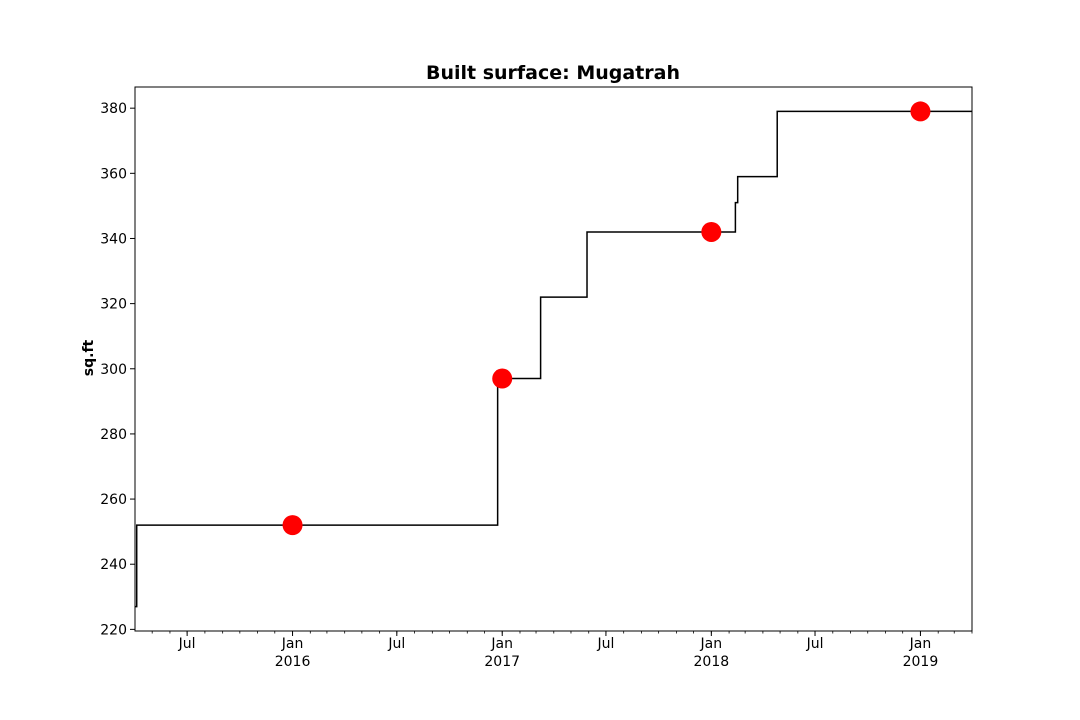  I want to click on y-tick-label: 280, so click(113, 435).